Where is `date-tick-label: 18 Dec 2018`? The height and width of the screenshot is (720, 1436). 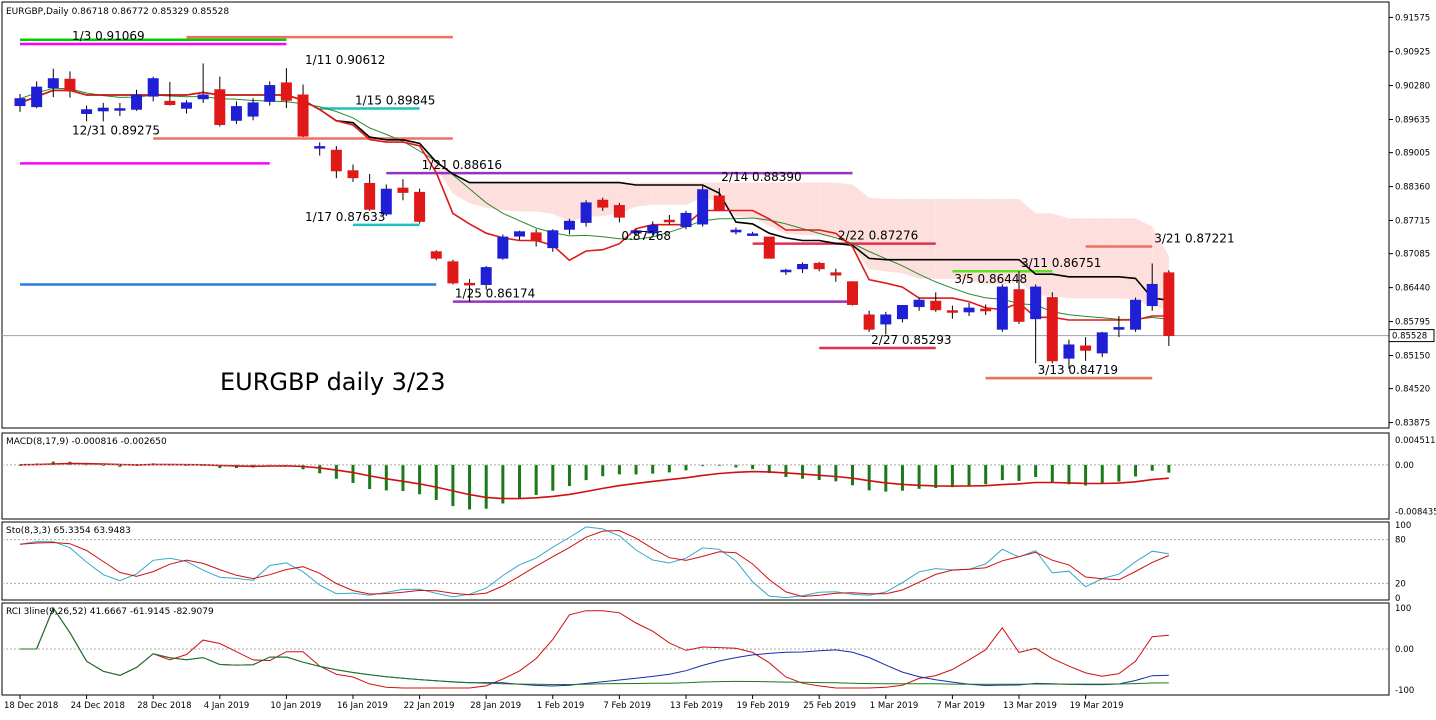
date-tick-label: 18 Dec 2018 is located at coordinates (31, 706).